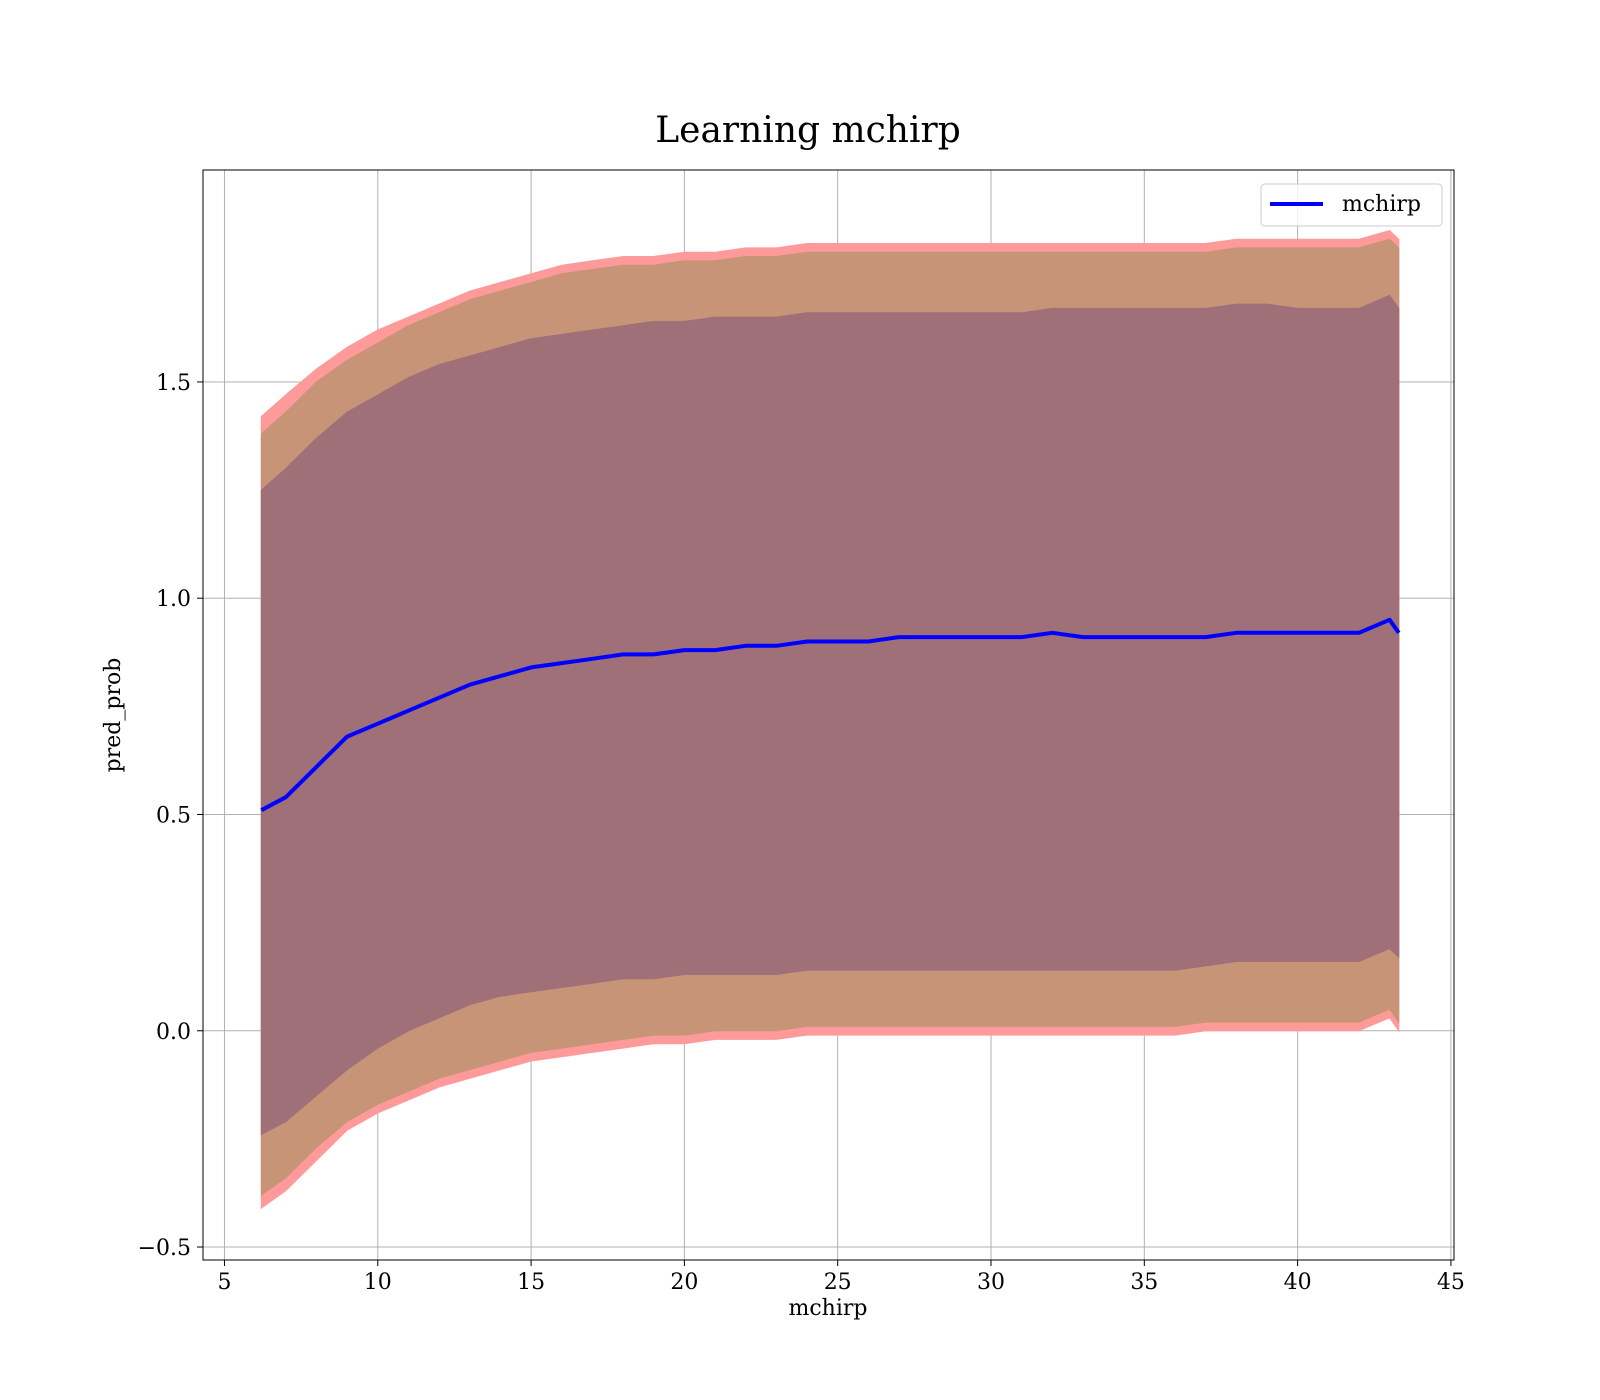 The image size is (1600, 1400). Describe the element at coordinates (838, 1282) in the screenshot. I see `x-tick-label: 25` at that location.